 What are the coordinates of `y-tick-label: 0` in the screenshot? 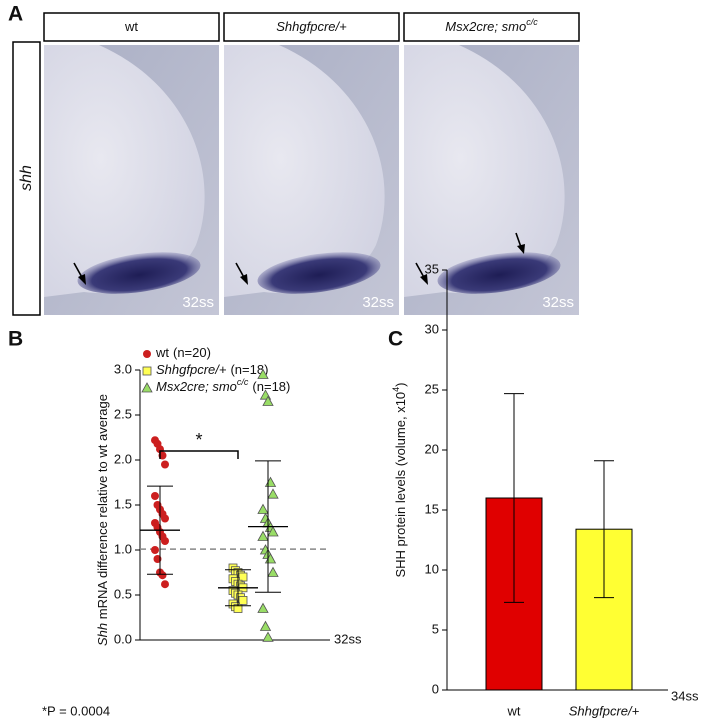 It's located at (435, 688).